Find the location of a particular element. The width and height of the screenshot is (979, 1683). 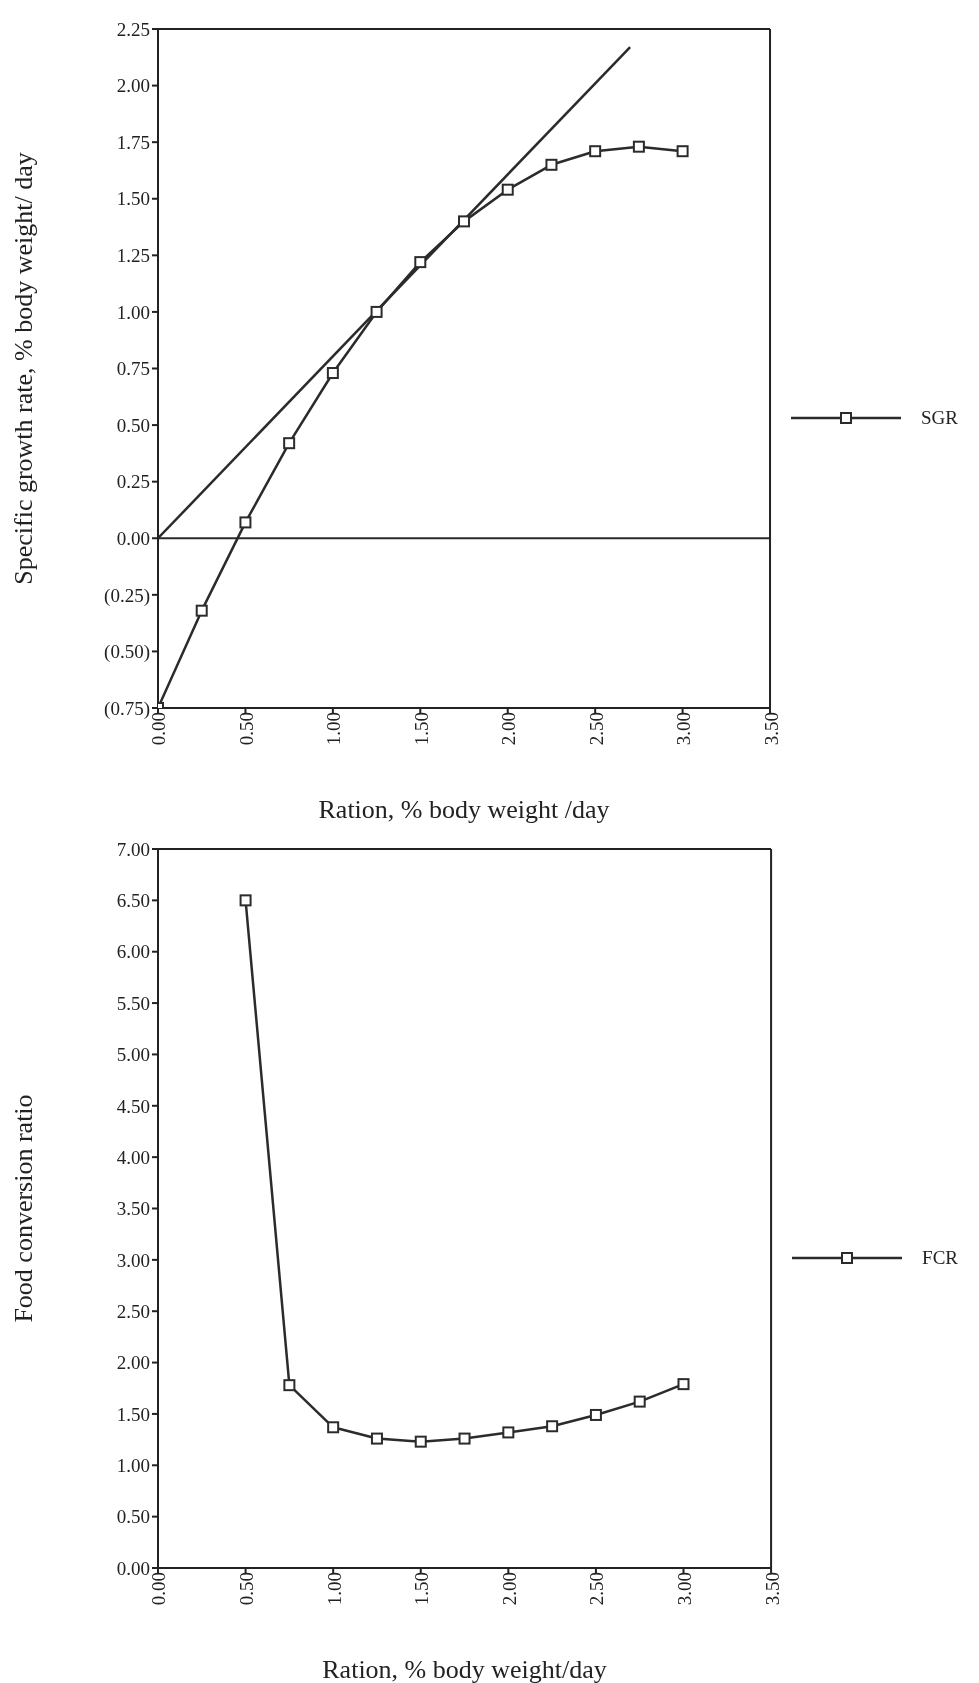

y-tick-label: 5.00 is located at coordinates (133, 1055).